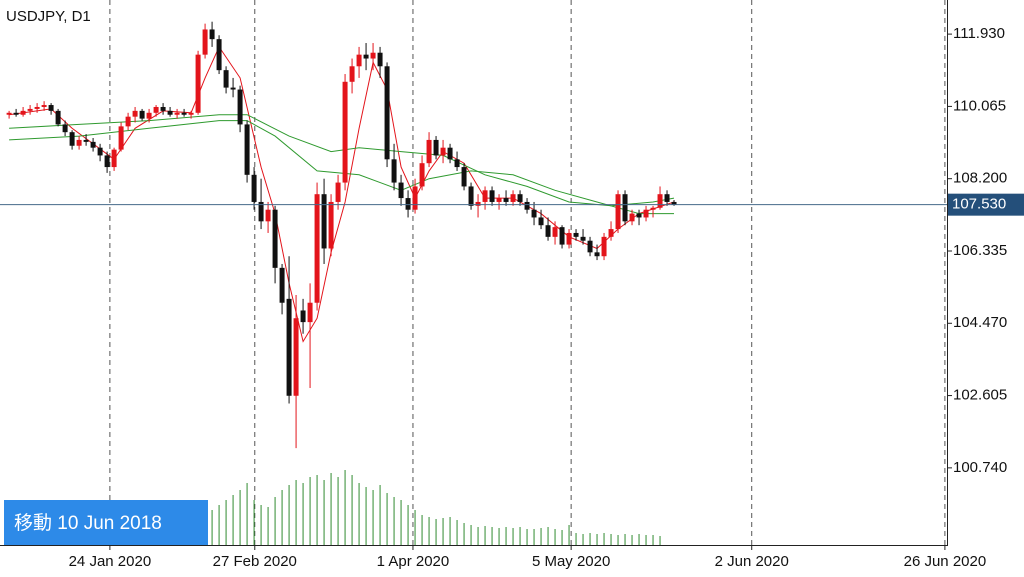 This screenshot has width=1024, height=577. Describe the element at coordinates (980, 322) in the screenshot. I see `y-tick-label: 104.470` at that location.